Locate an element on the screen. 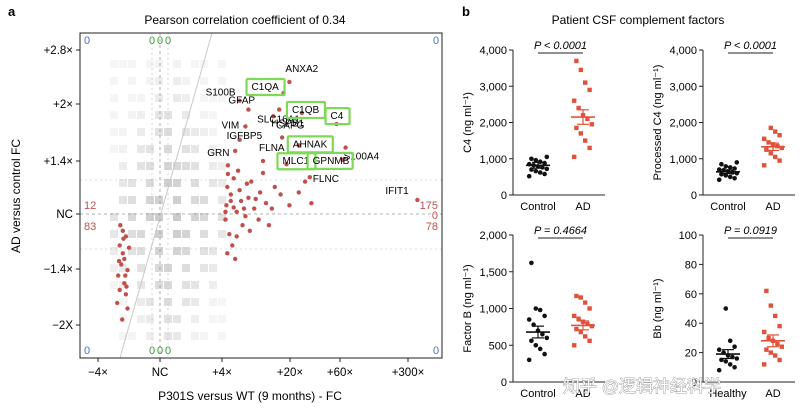 The height and width of the screenshot is (416, 805). y-tick-label: 40 is located at coordinates (691, 324).